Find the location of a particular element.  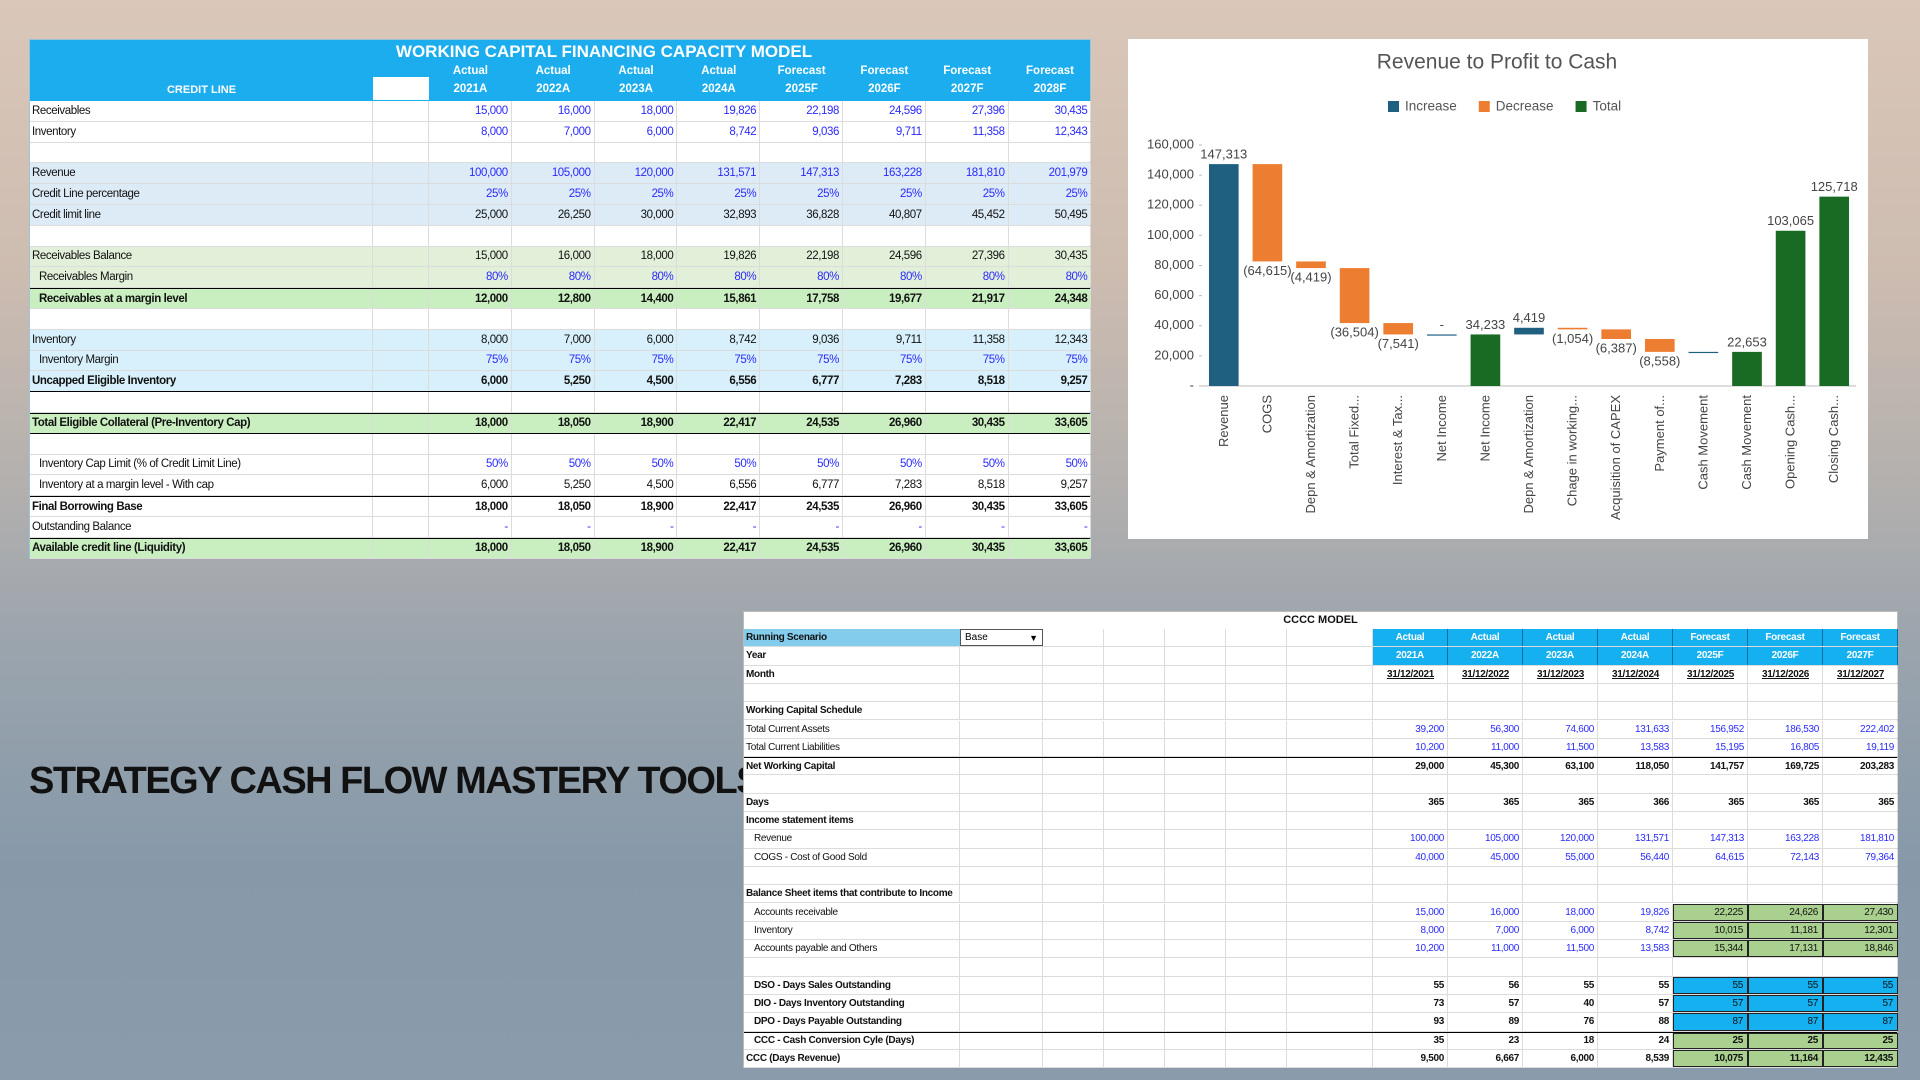

legend-swatch is located at coordinates (1393, 106).